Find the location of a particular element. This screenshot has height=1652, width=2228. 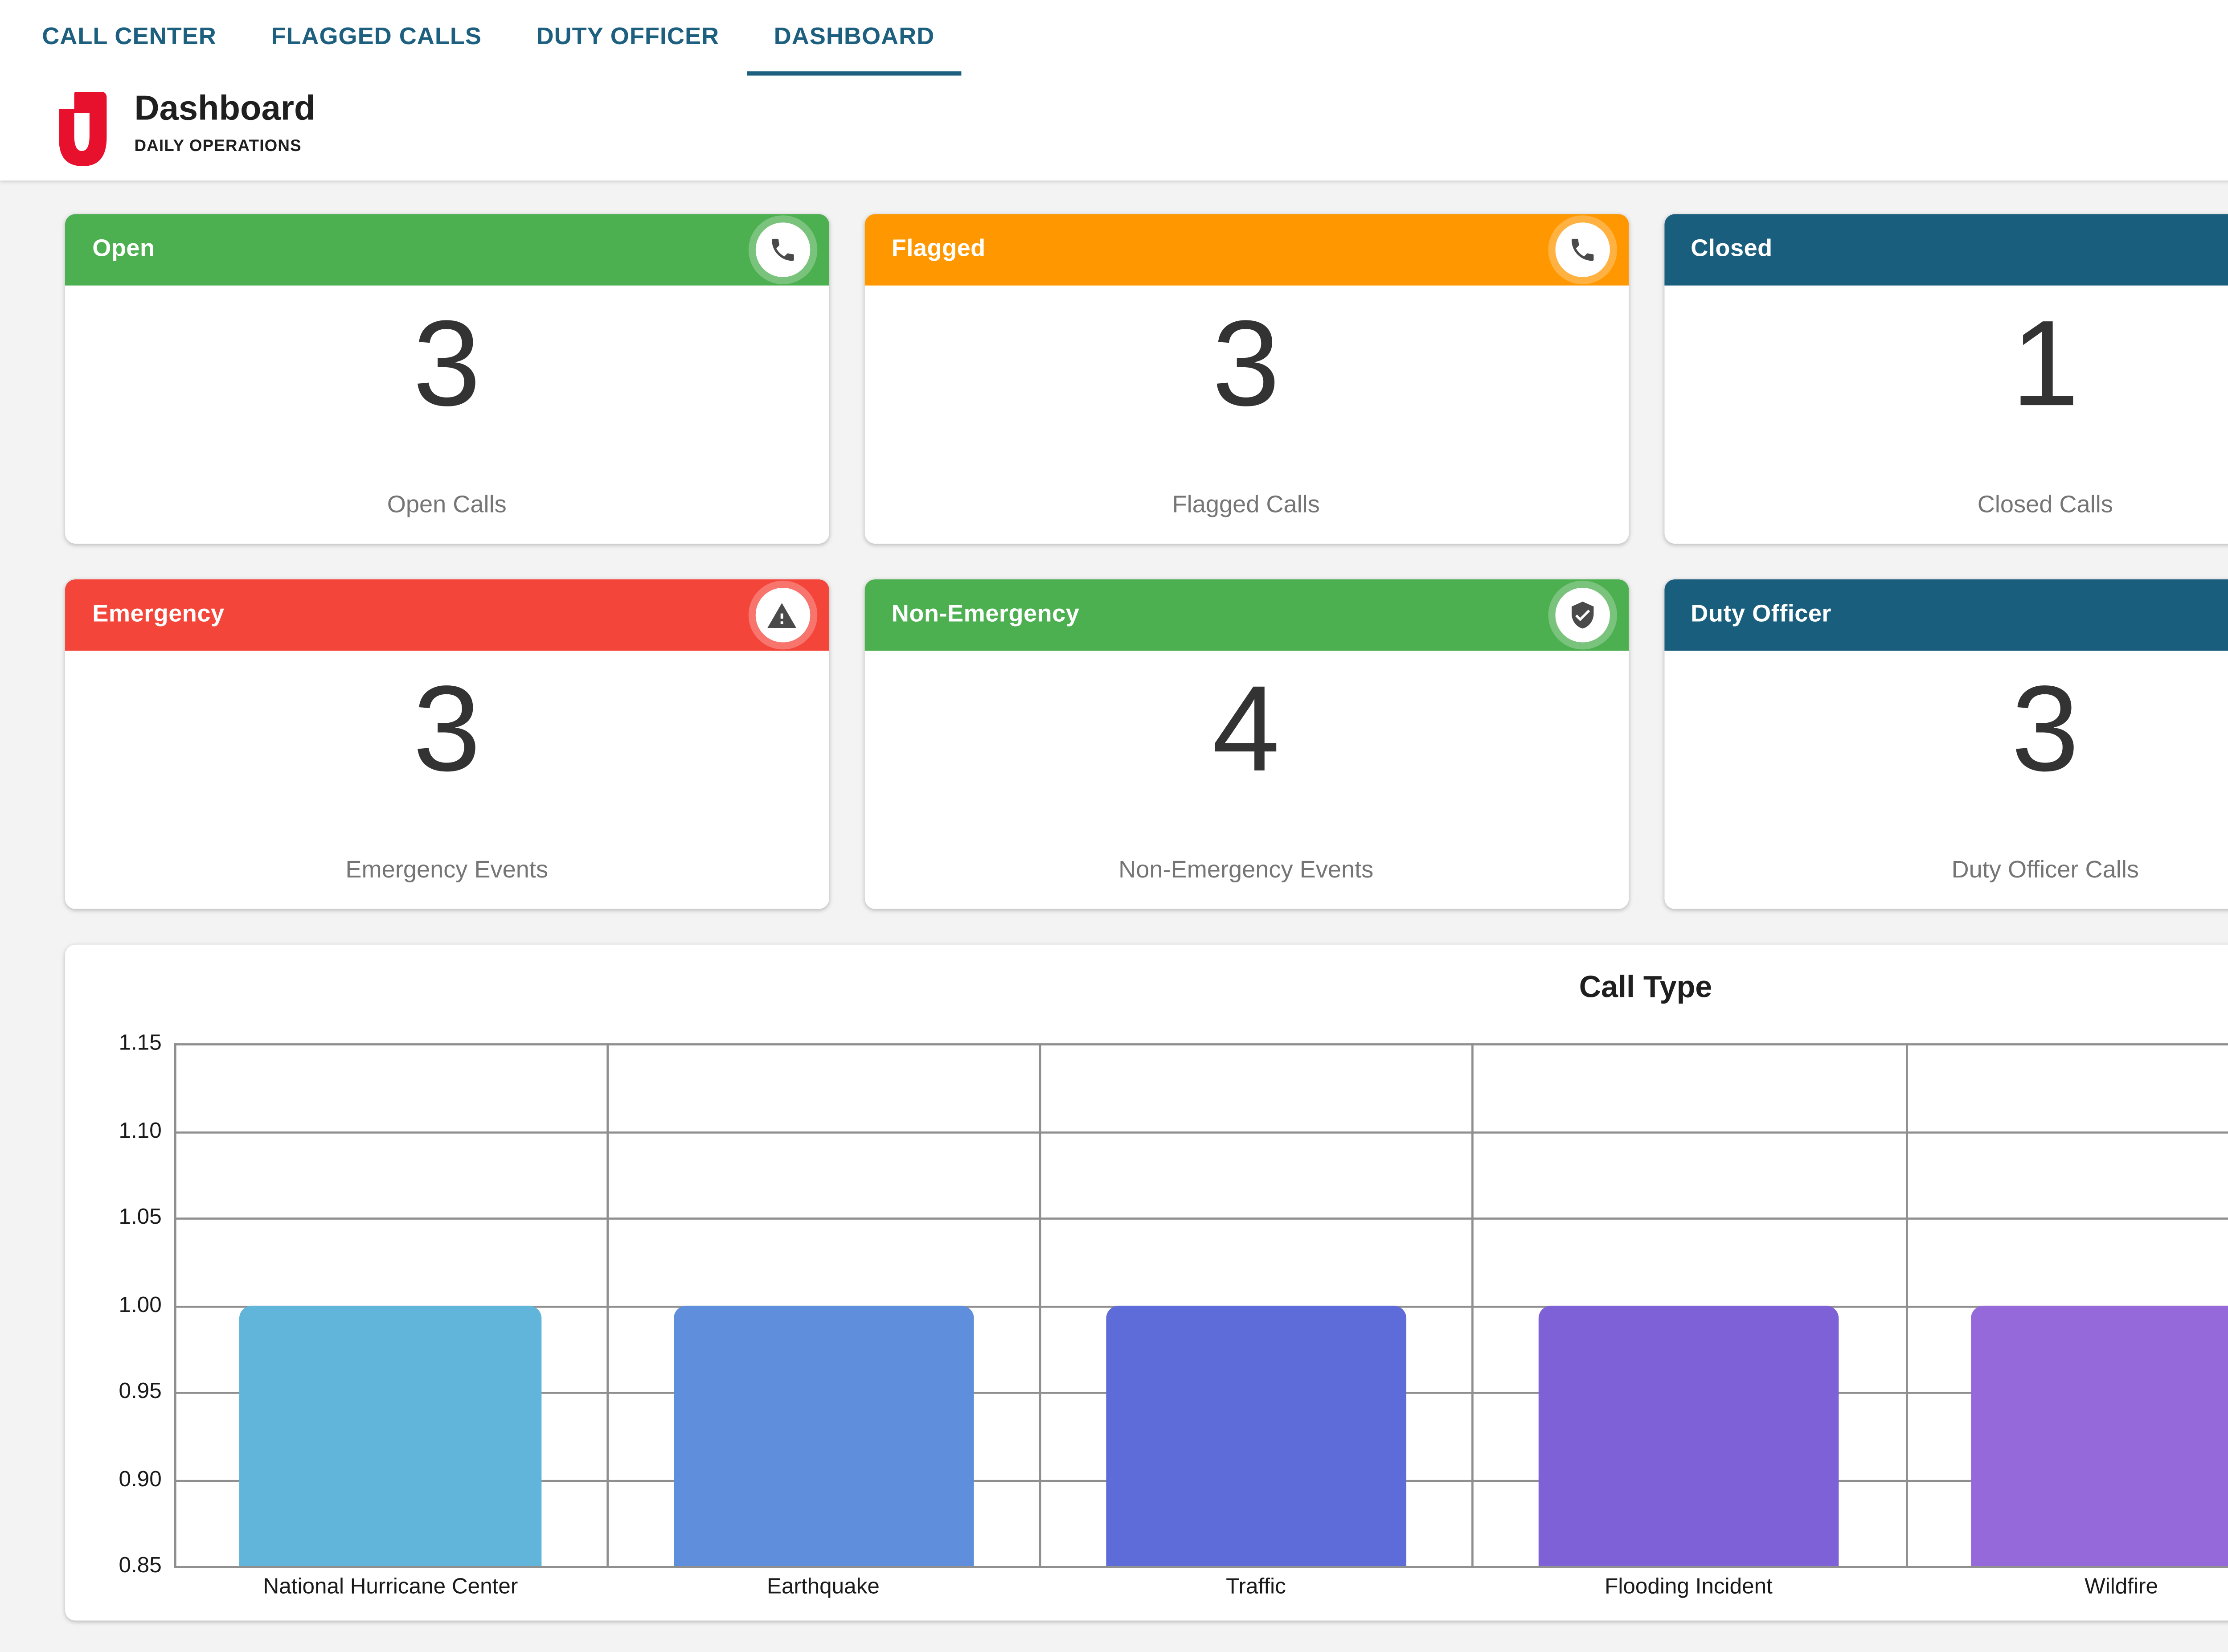

x-axis-category-label: National Hurricane Center is located at coordinates (390, 1587).